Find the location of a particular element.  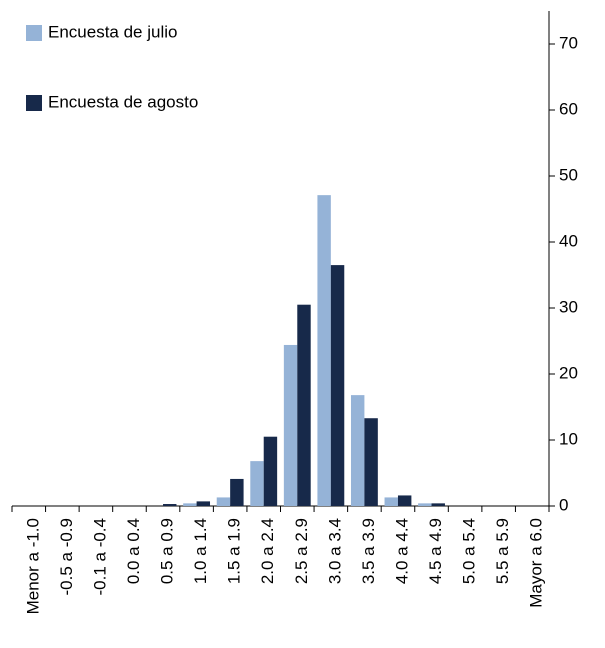

x-tick-label: 3.5 a 3.9 is located at coordinates (368, 551).